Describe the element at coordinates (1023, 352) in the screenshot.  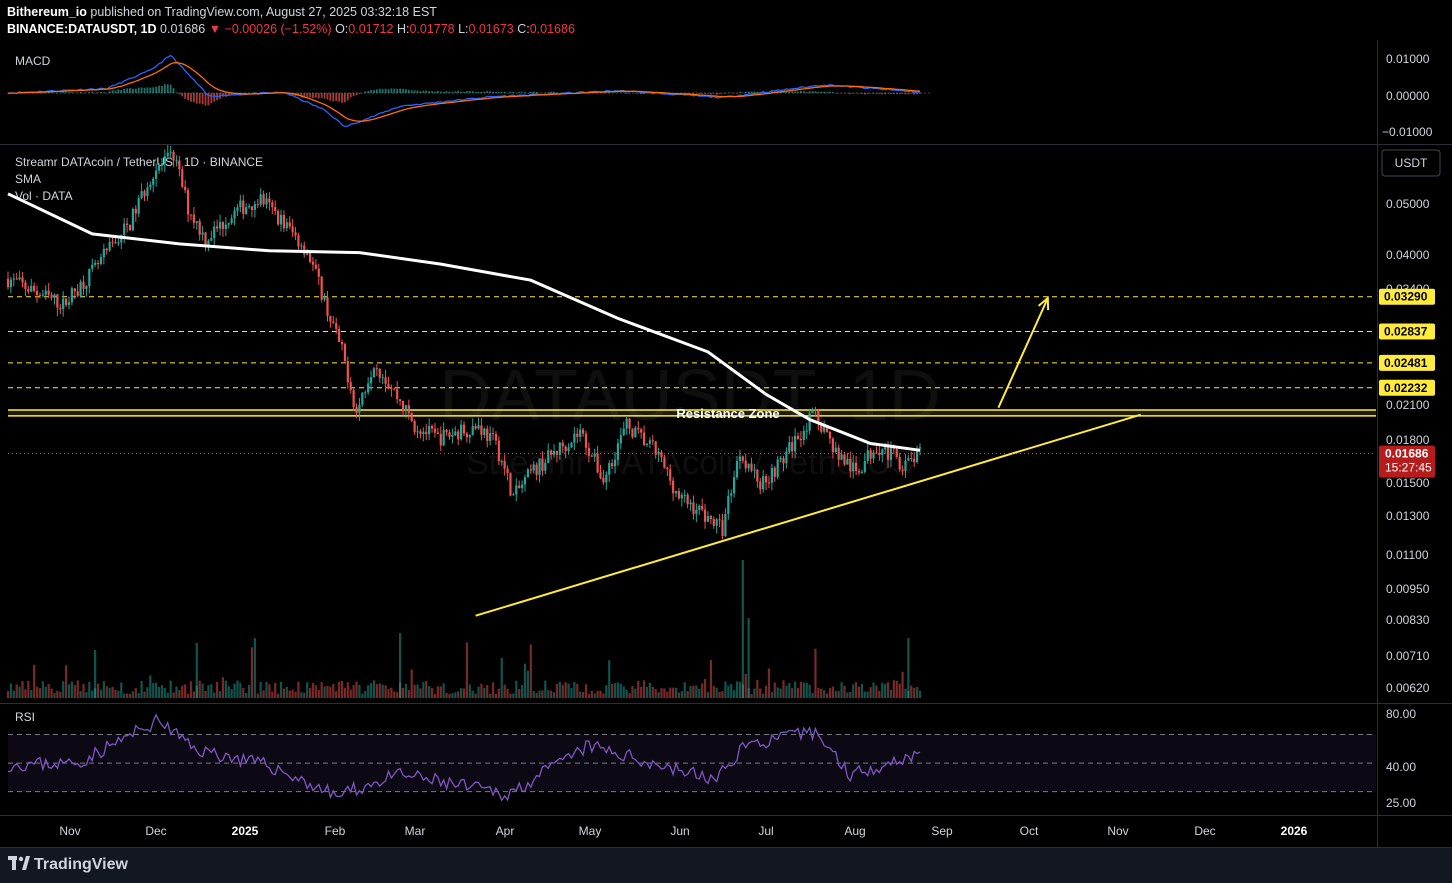
I see `target-arrow` at that location.